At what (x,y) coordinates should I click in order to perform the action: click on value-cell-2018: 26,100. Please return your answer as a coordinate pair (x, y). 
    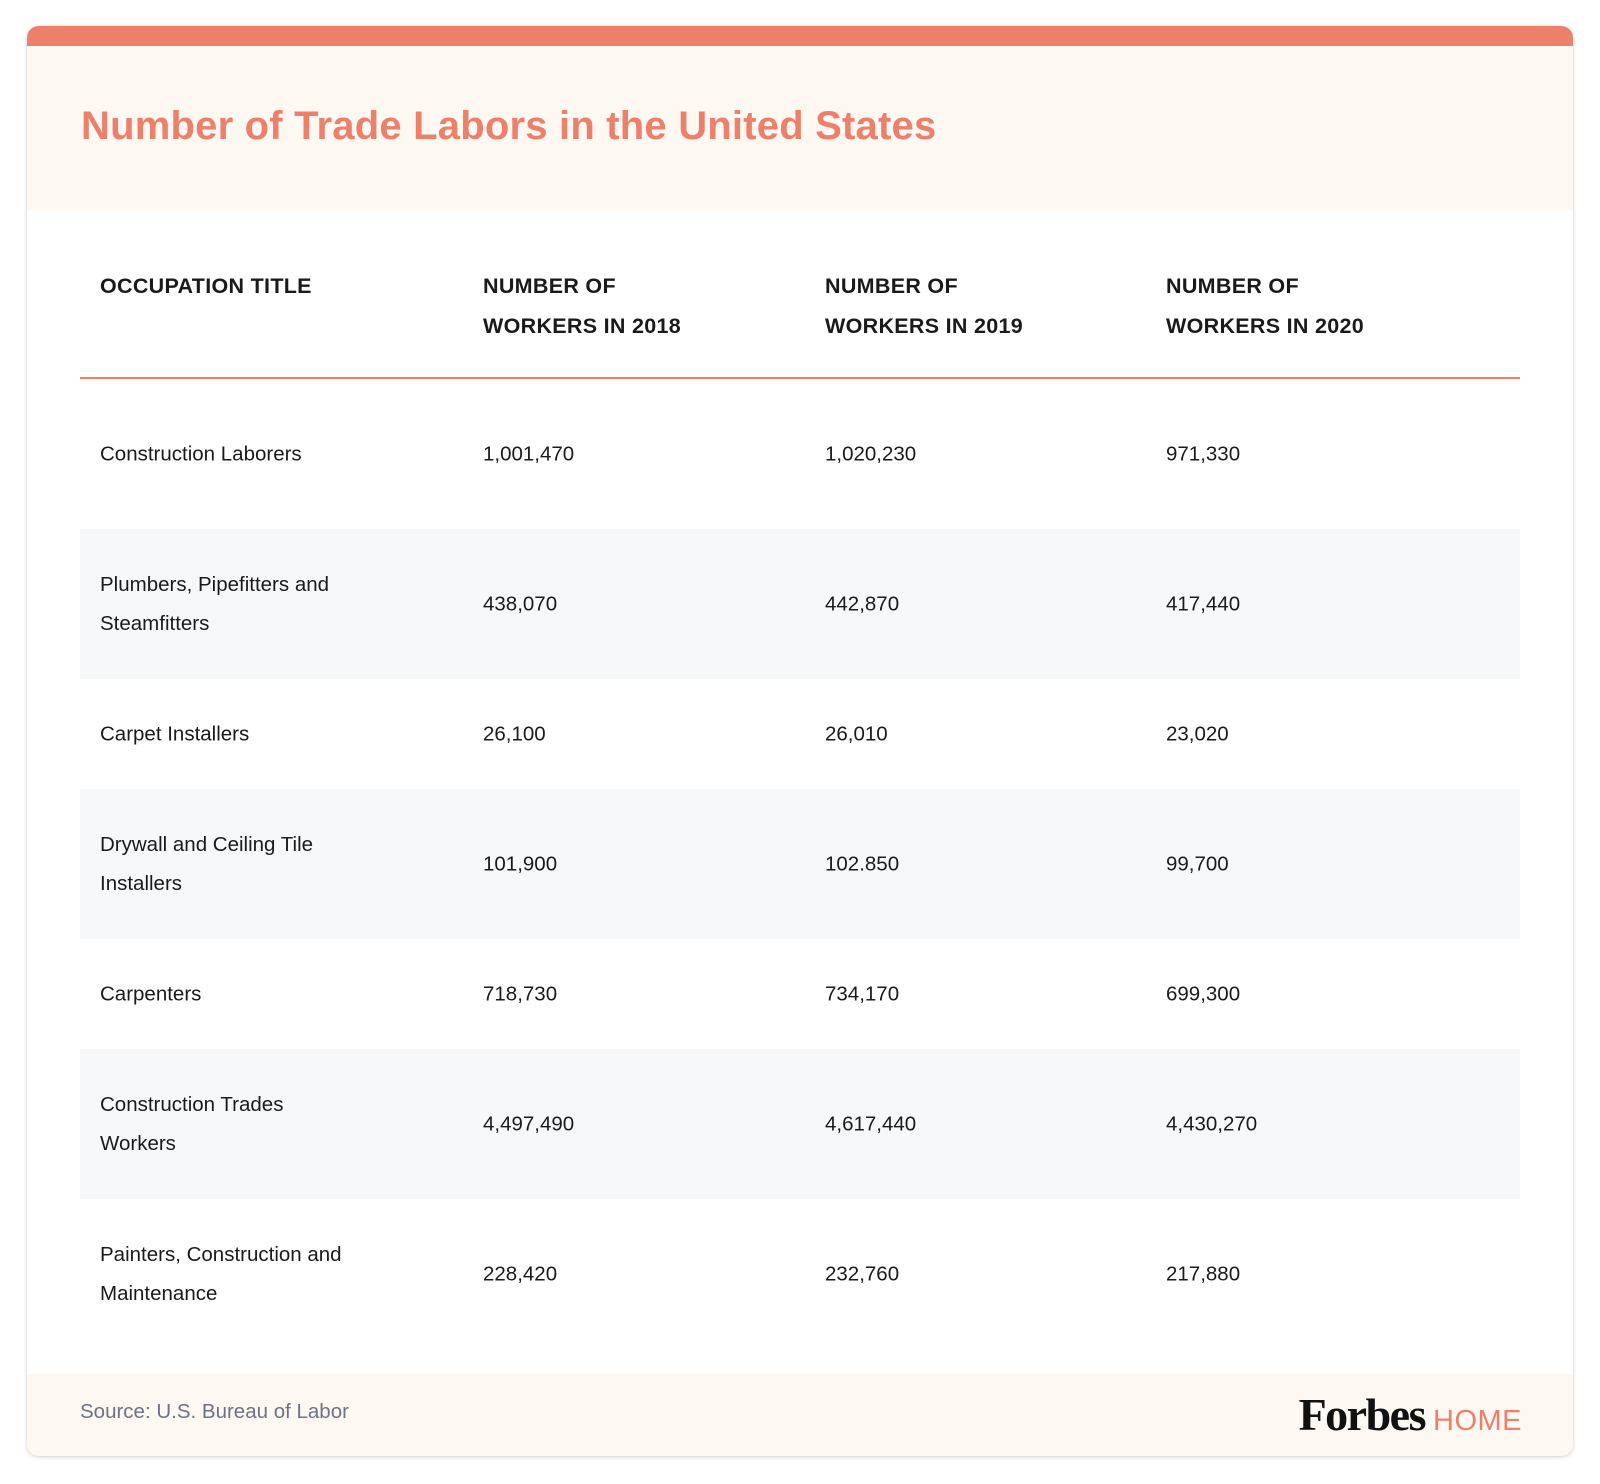
    Looking at the image, I should click on (514, 734).